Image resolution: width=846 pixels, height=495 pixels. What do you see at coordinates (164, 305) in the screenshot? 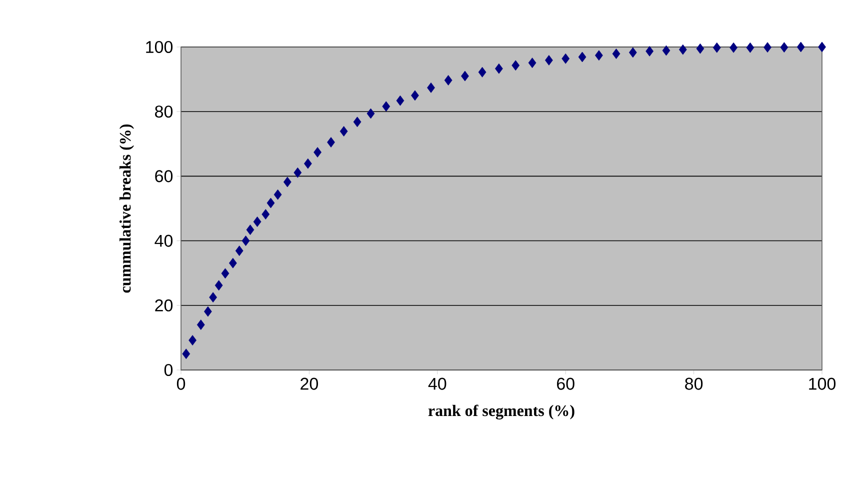
I see `y-tick-label: 20` at bounding box center [164, 305].